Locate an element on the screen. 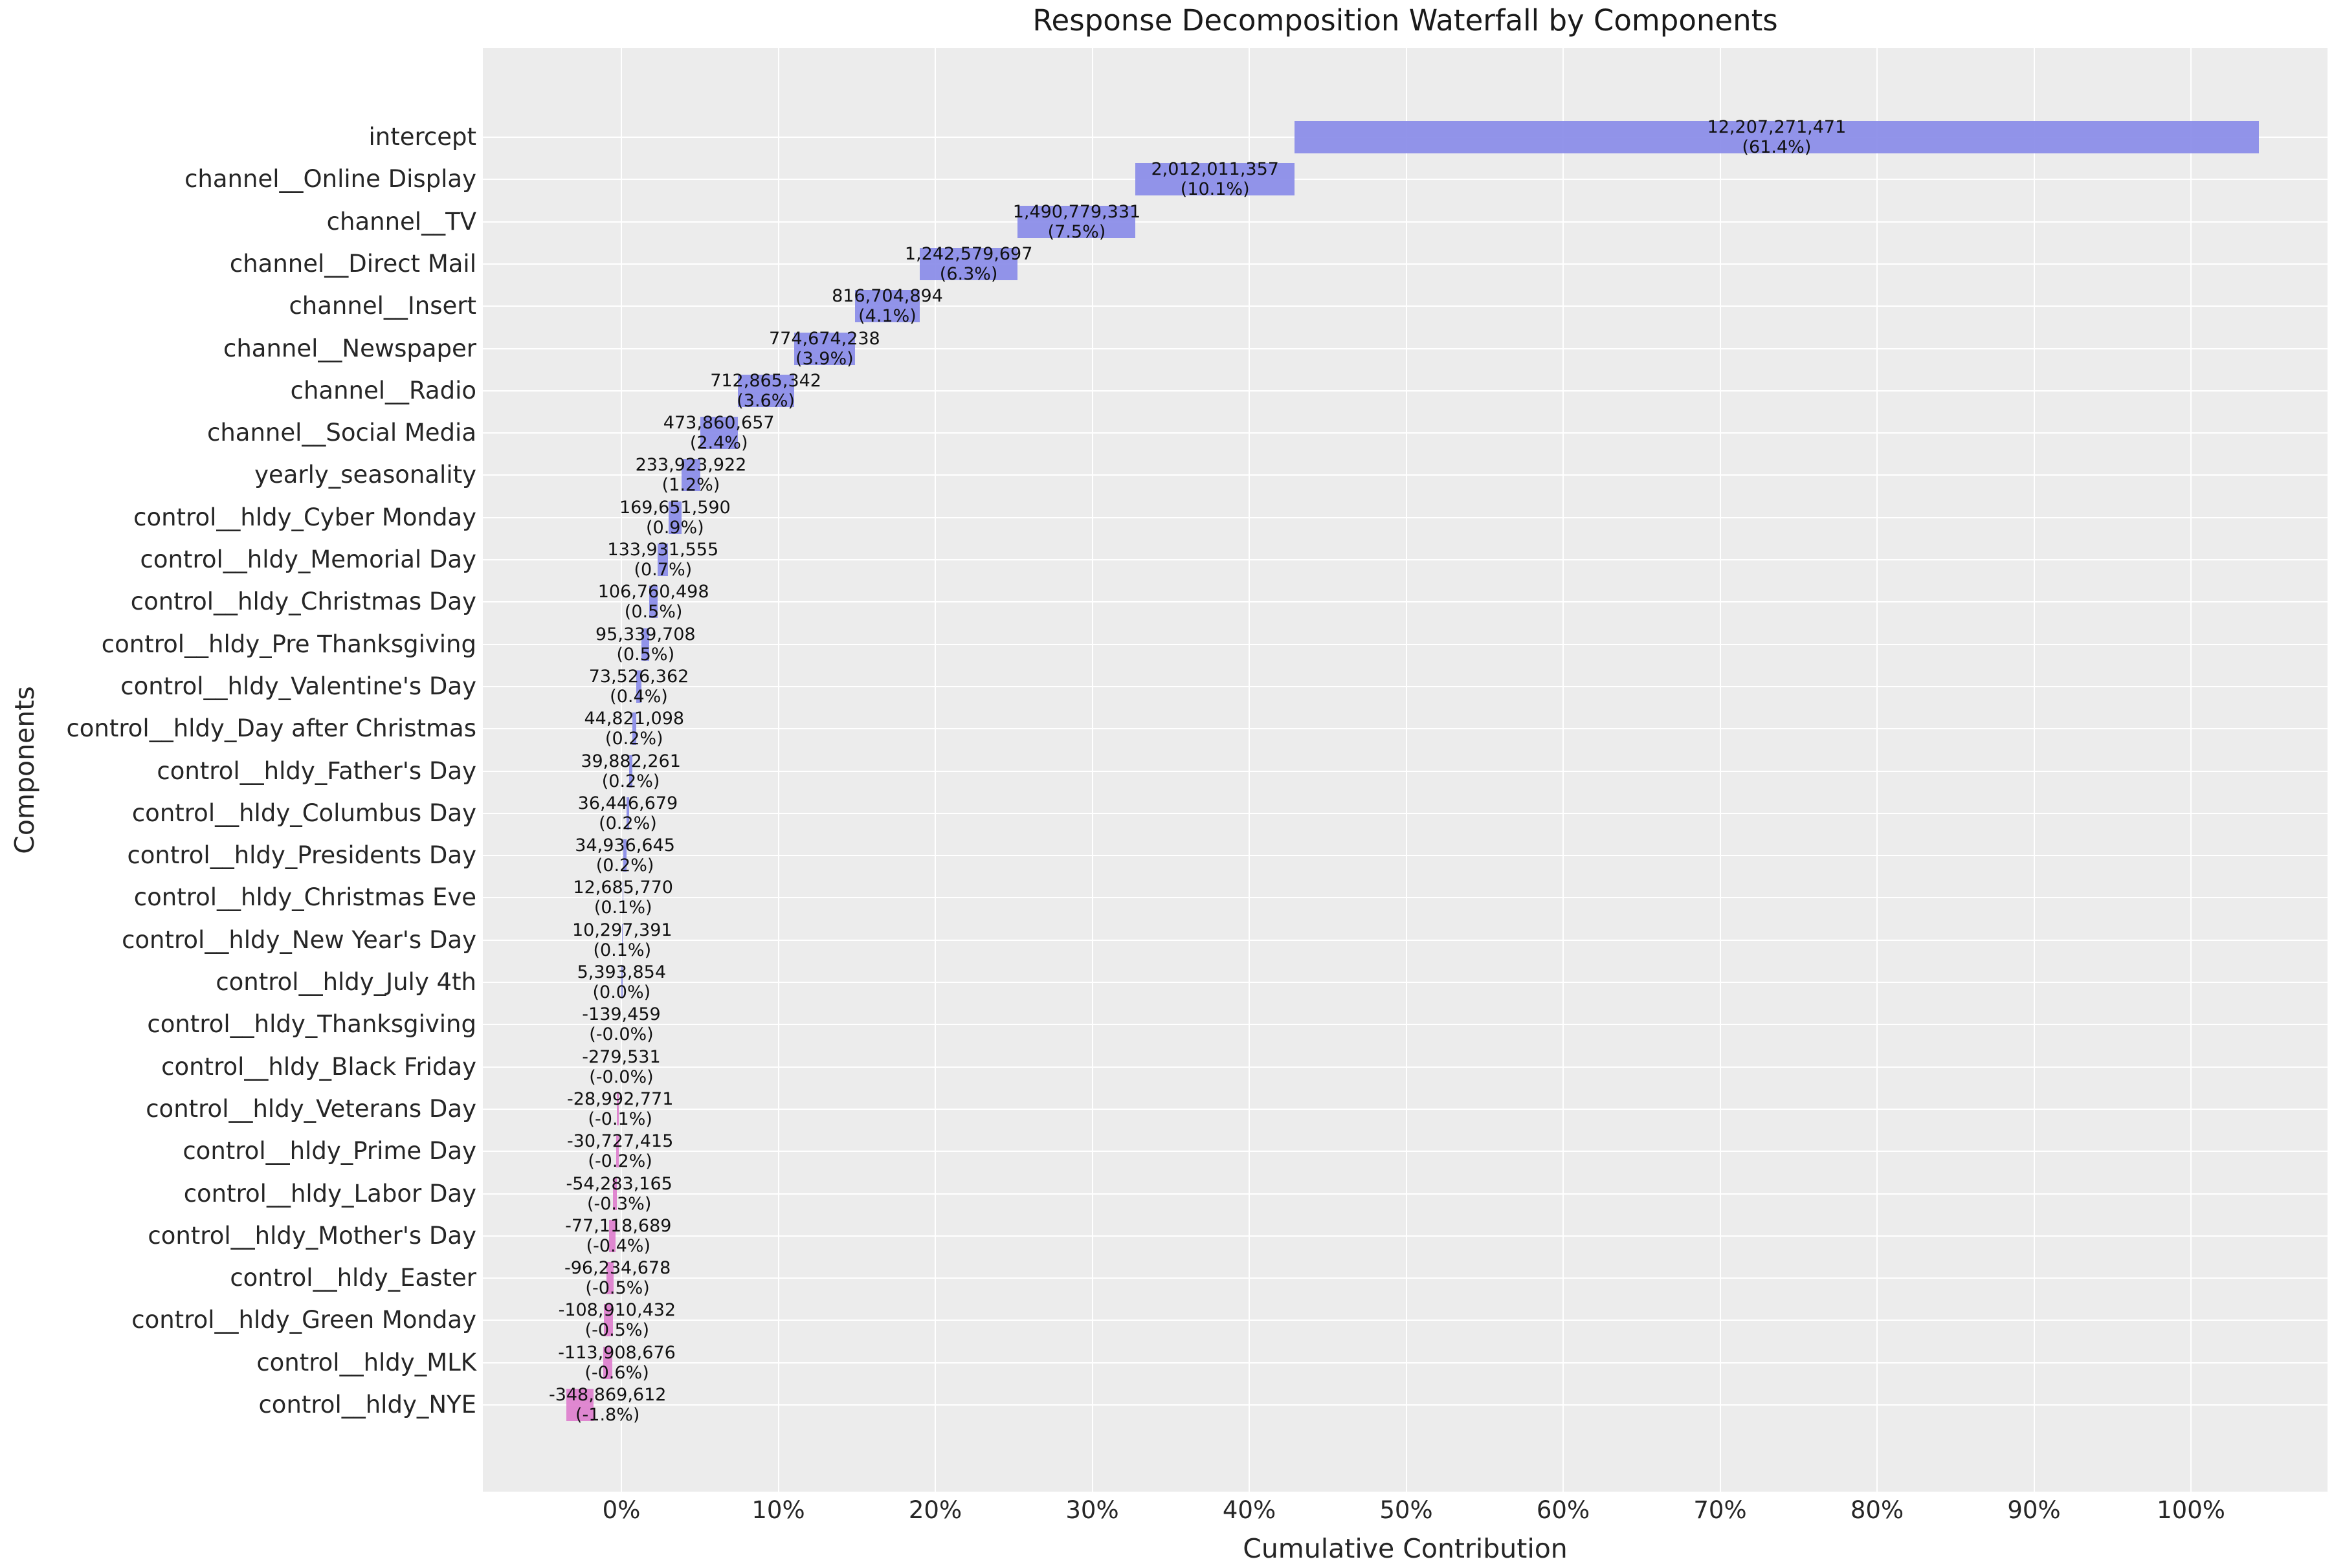 The height and width of the screenshot is (1568, 2345). bar-value: 10,297,391 is located at coordinates (622, 930).